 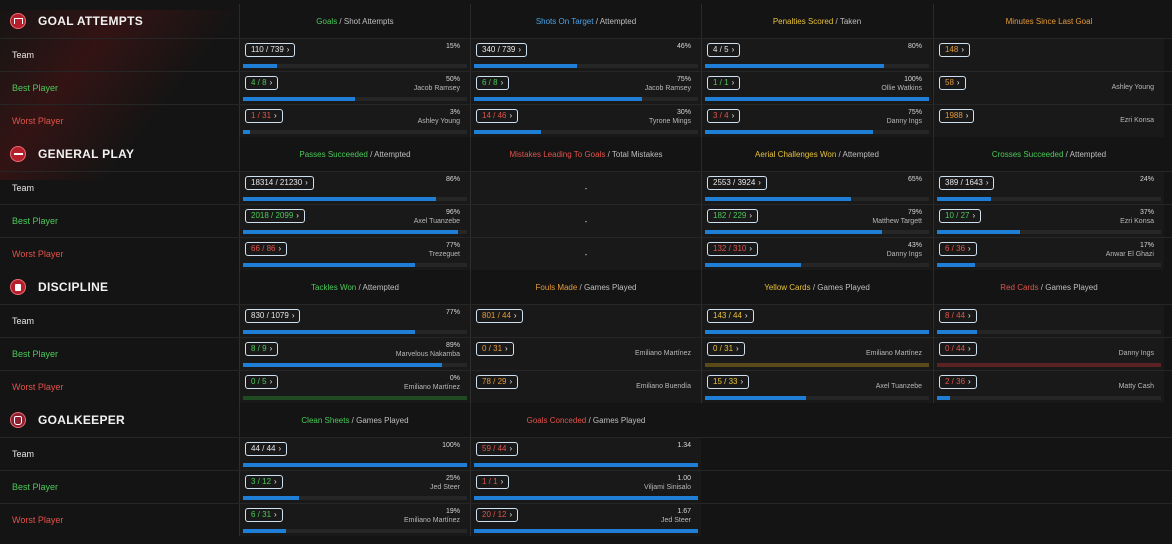 I want to click on stat-value-button: 801 / 44 ›, so click(x=499, y=316).